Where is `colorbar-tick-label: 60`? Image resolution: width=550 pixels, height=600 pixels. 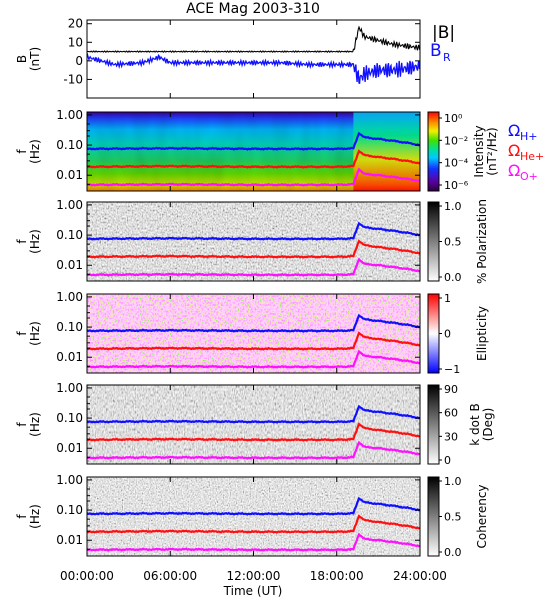
colorbar-tick-label: 60 is located at coordinates (451, 413).